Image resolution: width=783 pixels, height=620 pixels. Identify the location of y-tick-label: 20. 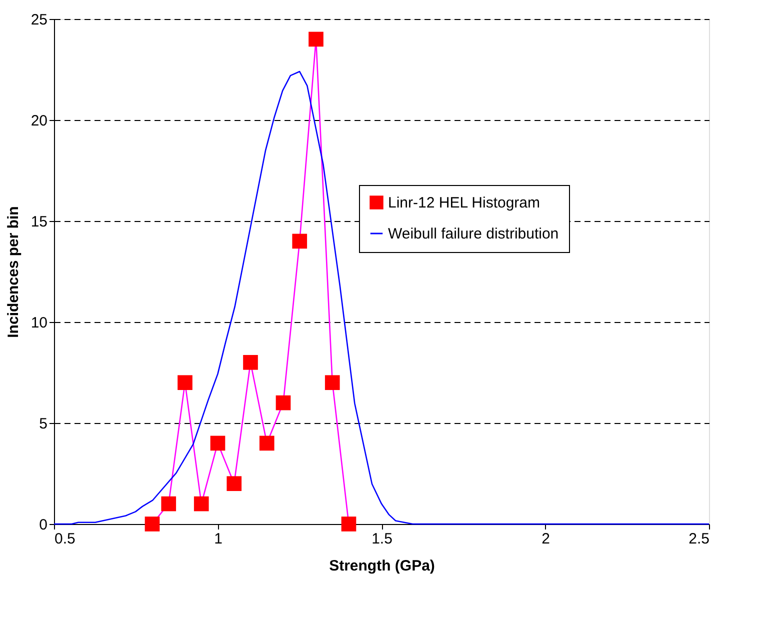
(39, 121).